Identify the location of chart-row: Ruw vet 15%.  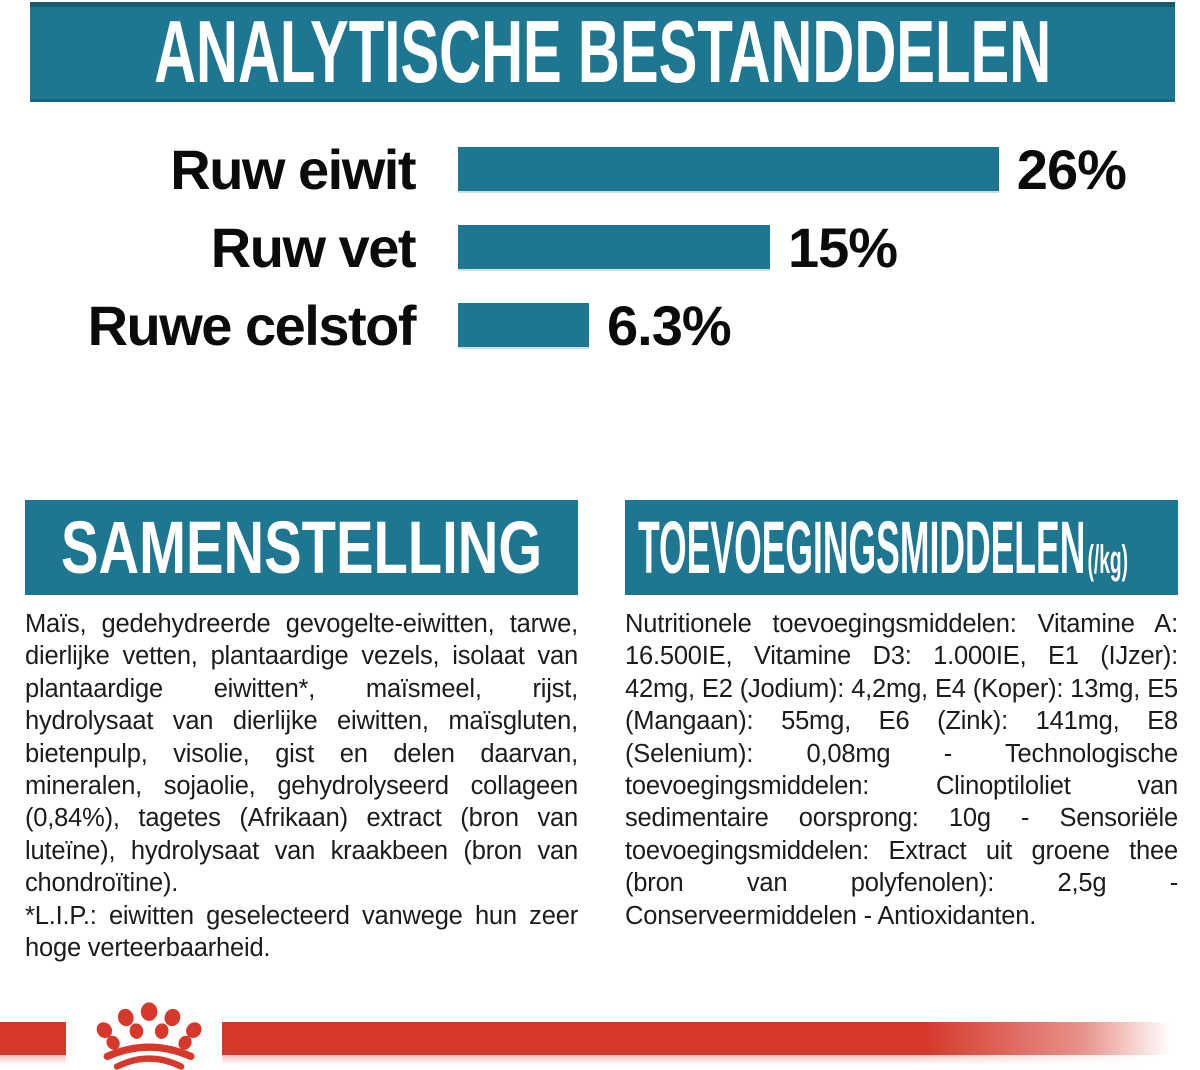
(600, 247).